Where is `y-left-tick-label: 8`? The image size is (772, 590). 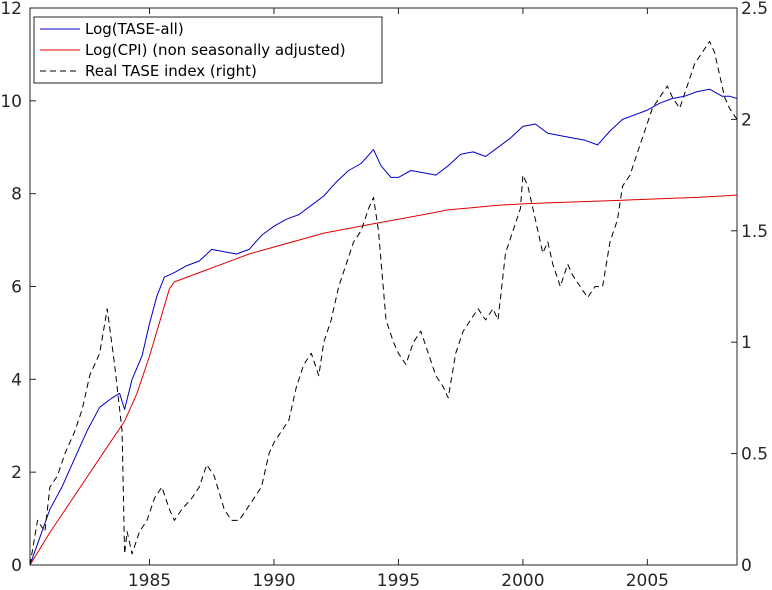
y-left-tick-label: 8 is located at coordinates (16, 195).